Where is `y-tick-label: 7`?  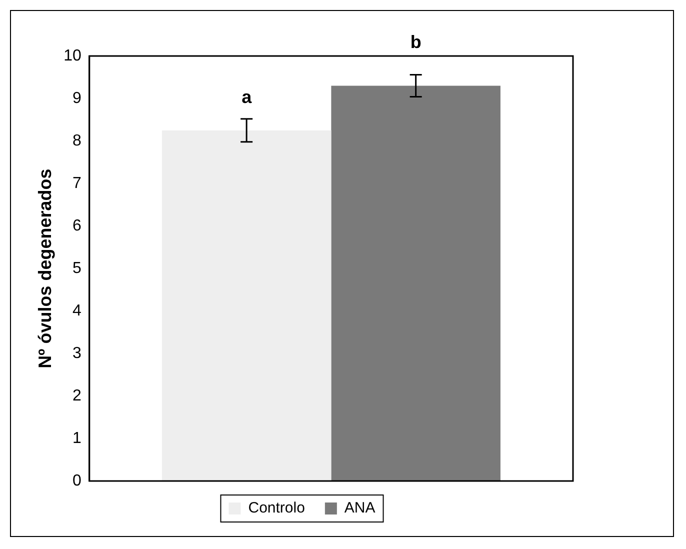 y-tick-label: 7 is located at coordinates (77, 183).